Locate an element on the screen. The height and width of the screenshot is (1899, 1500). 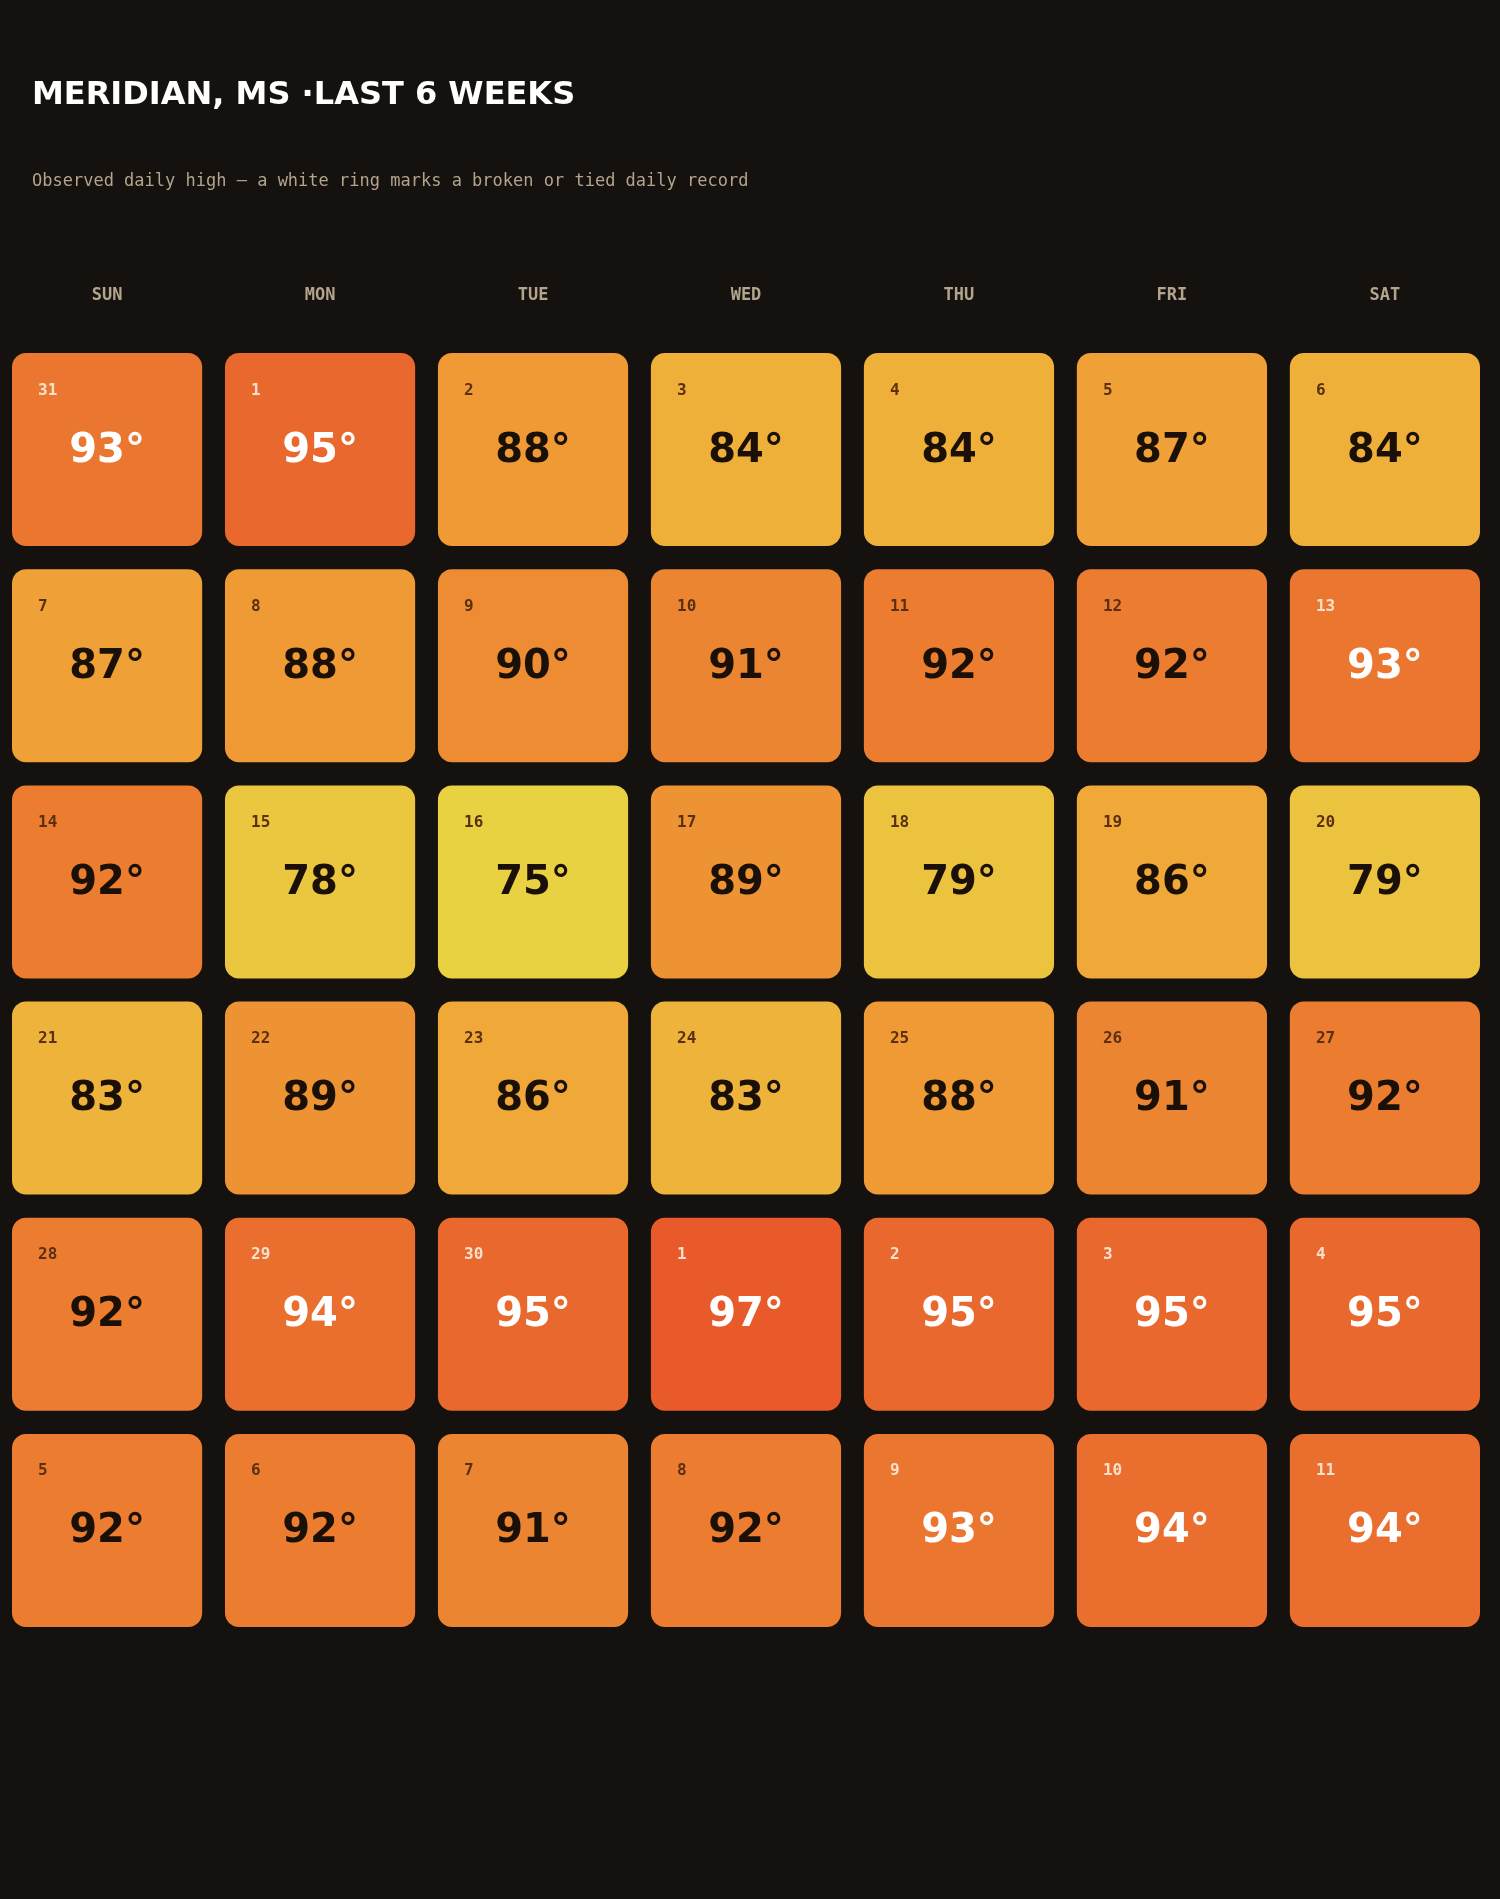
annotation: 15 is located at coordinates (261, 821).